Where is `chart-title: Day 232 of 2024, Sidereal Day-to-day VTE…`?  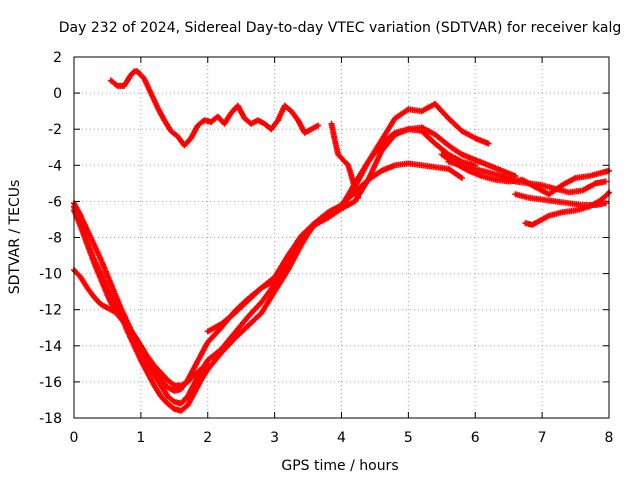 chart-title: Day 232 of 2024, Sidereal Day-to-day VTE… is located at coordinates (340, 28).